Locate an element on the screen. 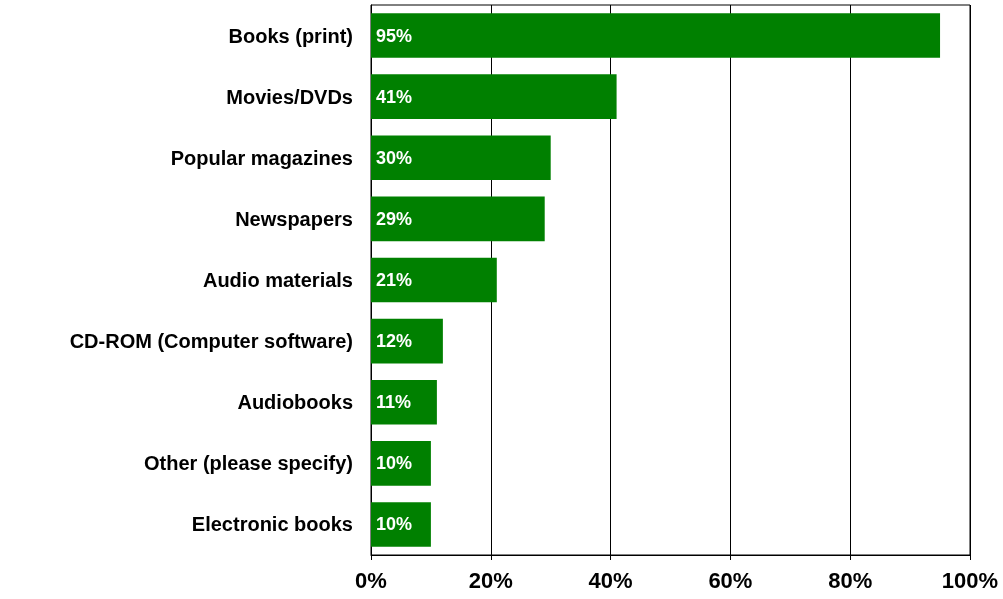 The height and width of the screenshot is (599, 1003). data-label: 21% is located at coordinates (394, 280).